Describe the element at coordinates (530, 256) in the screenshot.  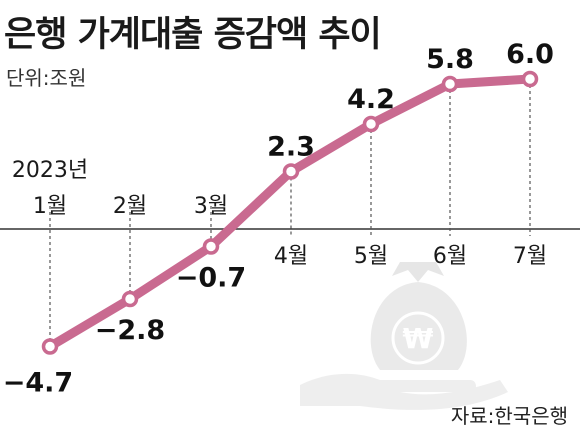
I see `x-tick-label-7: 7월` at that location.